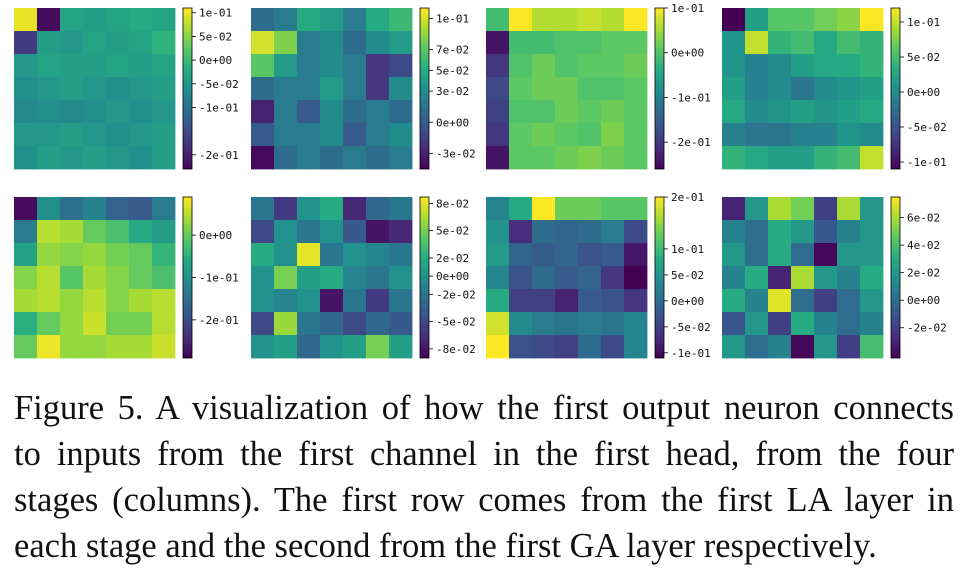  I want to click on colorbar-tick-label: -2e-01, so click(219, 155).